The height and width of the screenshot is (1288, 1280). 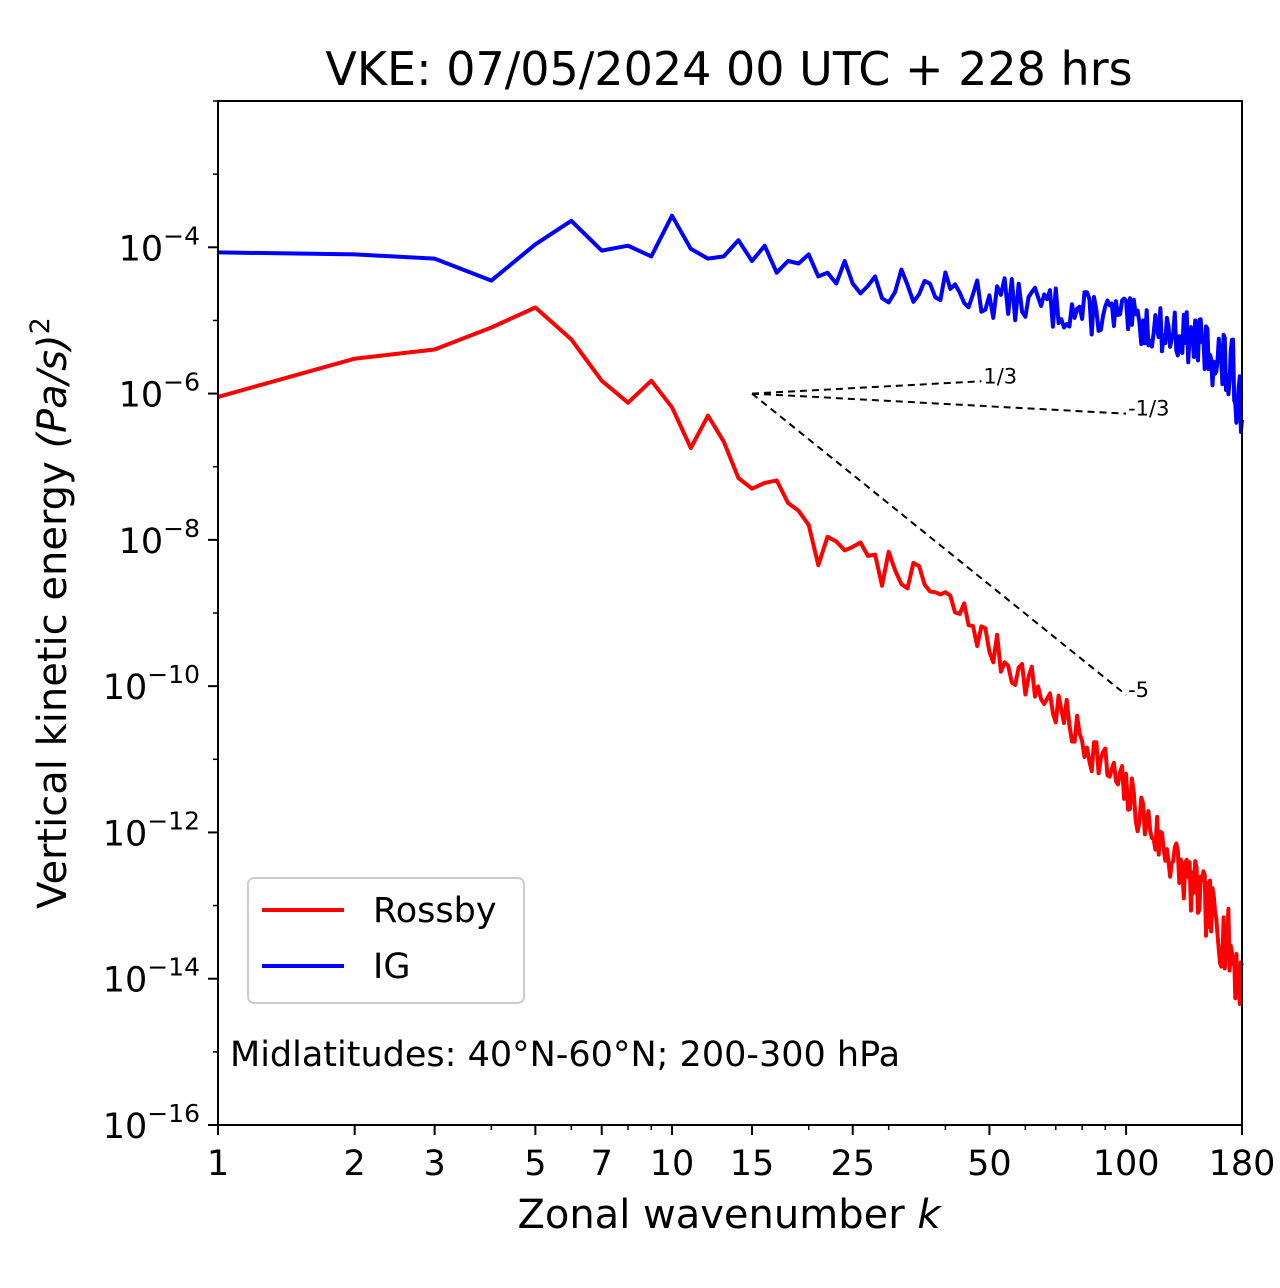 What do you see at coordinates (151, 977) in the screenshot?
I see `y-tick-label: 10⁻¹⁴` at bounding box center [151, 977].